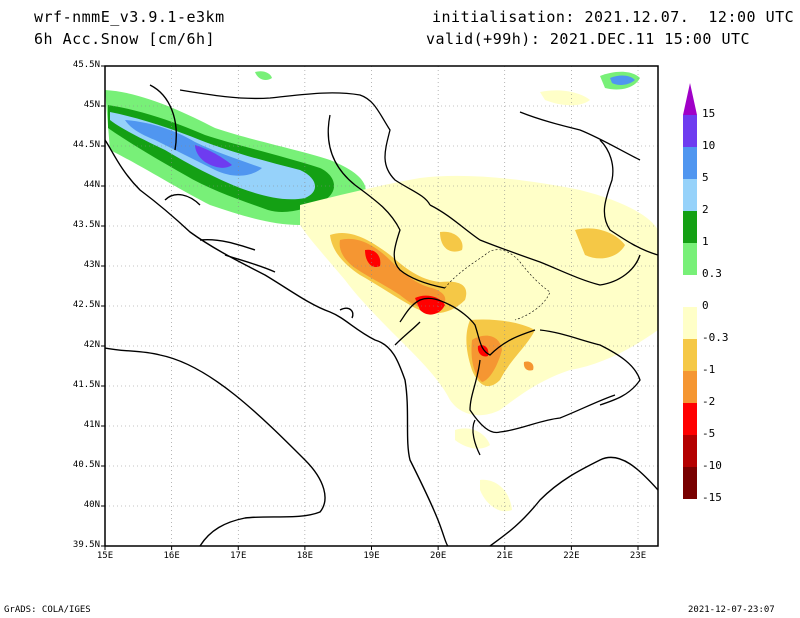 This screenshot has height=618, width=800. What do you see at coordinates (712, 273) in the screenshot?
I see `colorbar-label: 0.3` at bounding box center [712, 273].